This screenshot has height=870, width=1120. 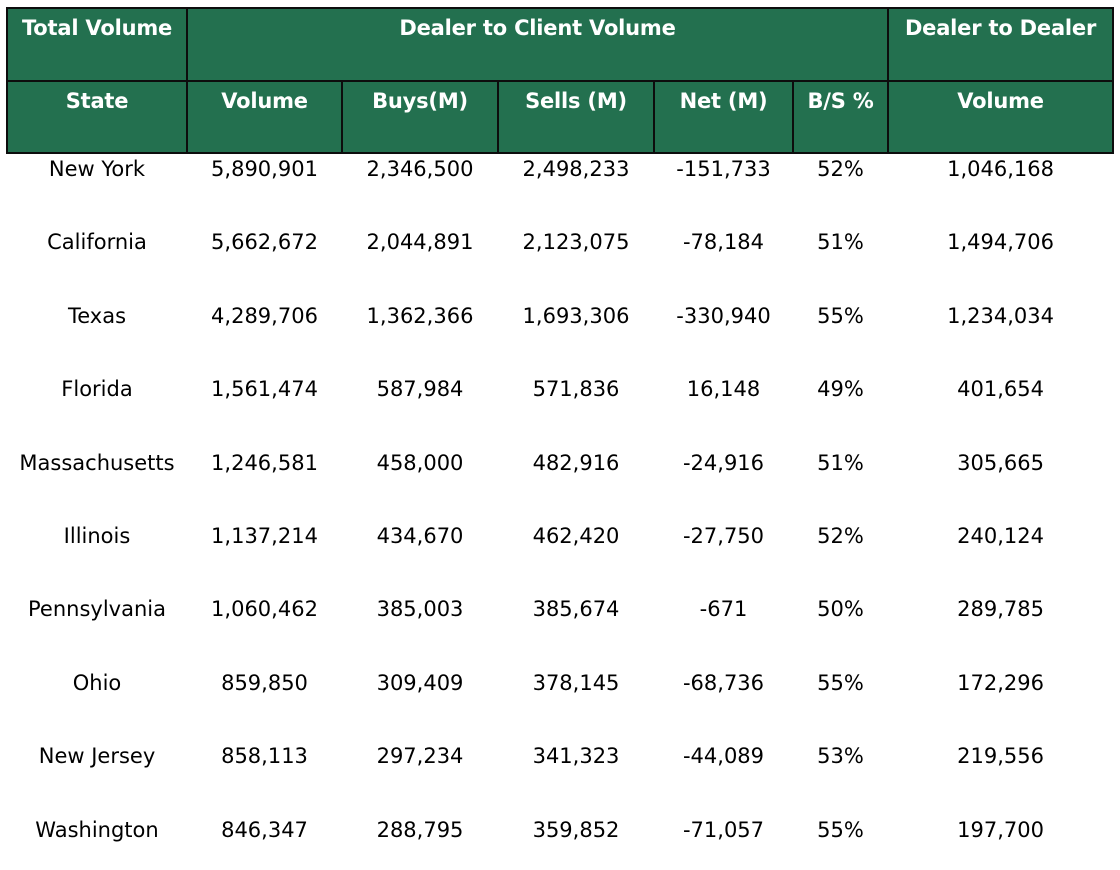 What do you see at coordinates (723, 535) in the screenshot?
I see `cell-net: -27,750` at bounding box center [723, 535].